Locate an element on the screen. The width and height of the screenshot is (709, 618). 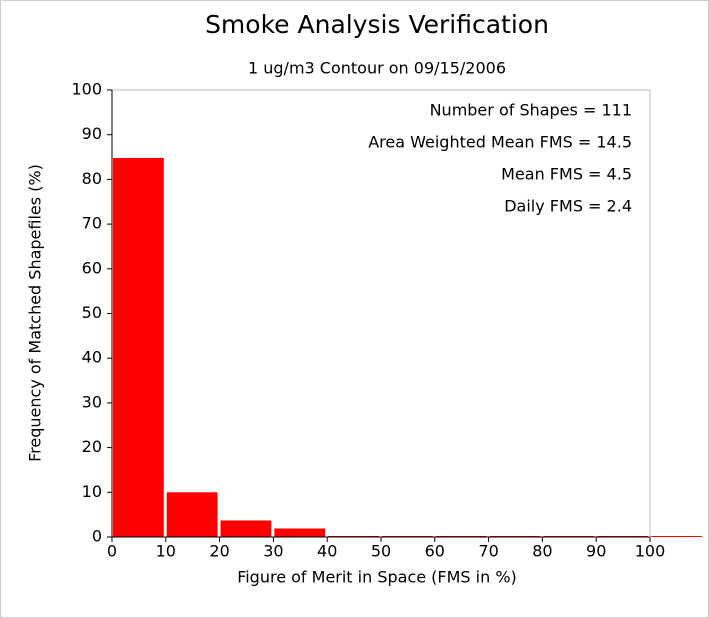
x-tick-label: 60 is located at coordinates (435, 551).